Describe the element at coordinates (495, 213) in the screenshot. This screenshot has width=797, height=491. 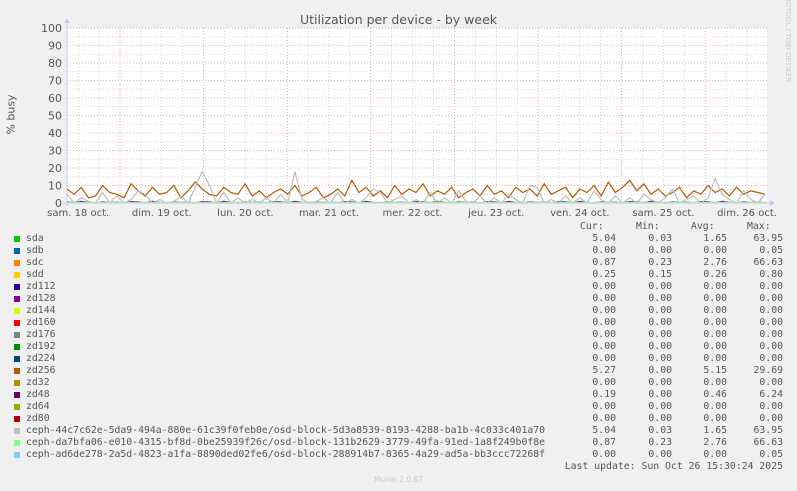
I see `x-tick-label: jeu. 23 oct.` at that location.